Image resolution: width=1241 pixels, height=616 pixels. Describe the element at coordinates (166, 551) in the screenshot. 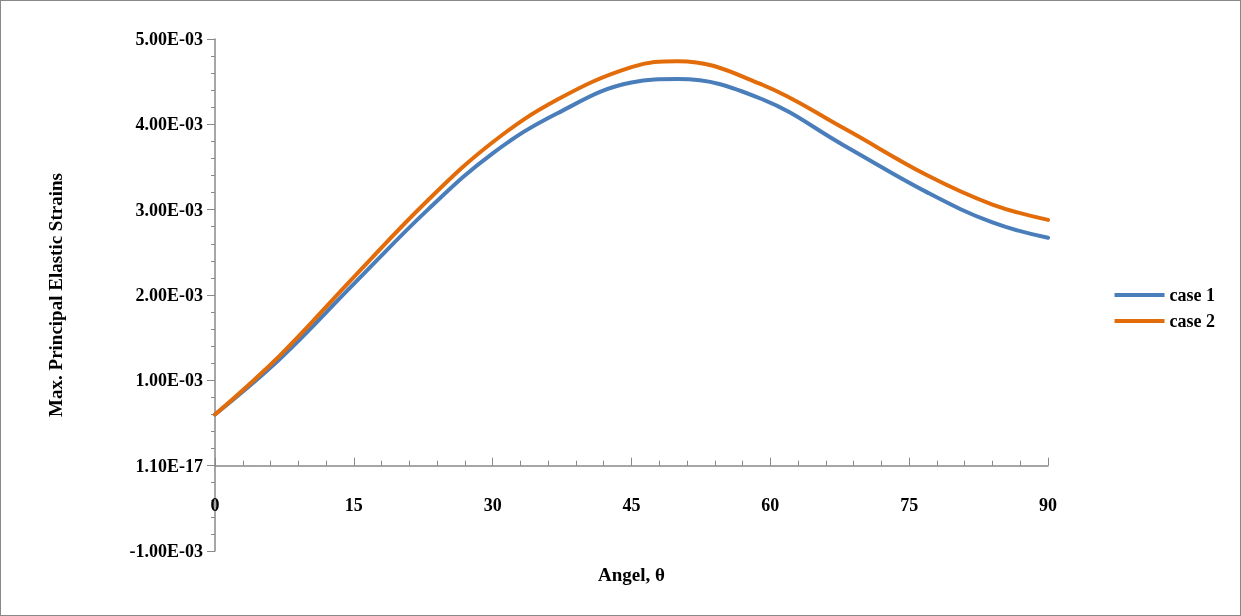

I see `y-tick-label: -1.00E-03` at that location.